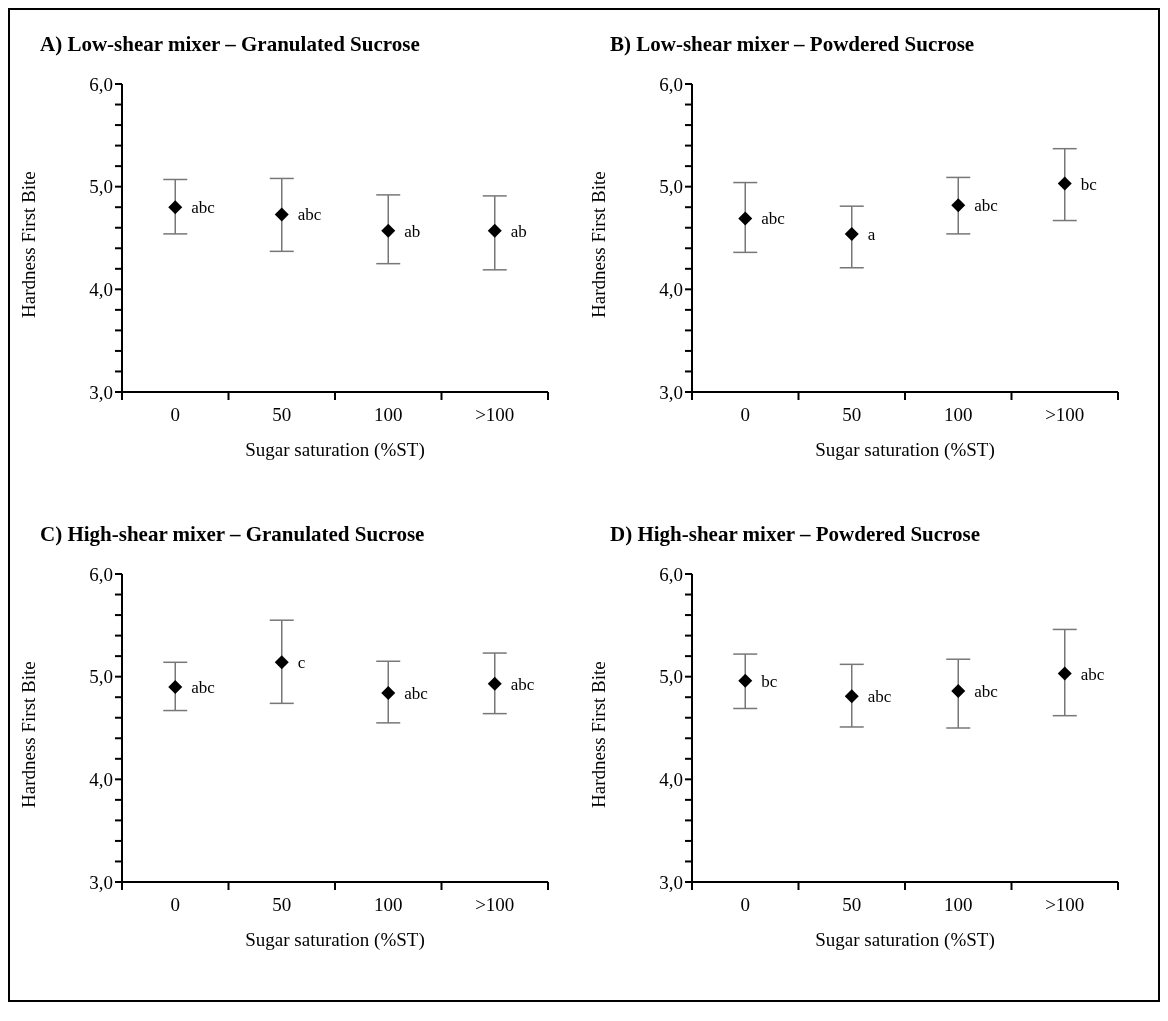 The width and height of the screenshot is (1168, 1021). What do you see at coordinates (792, 44) in the screenshot?
I see `chart-title: B) Low-shear mixer – Powdered Sucrose` at bounding box center [792, 44].